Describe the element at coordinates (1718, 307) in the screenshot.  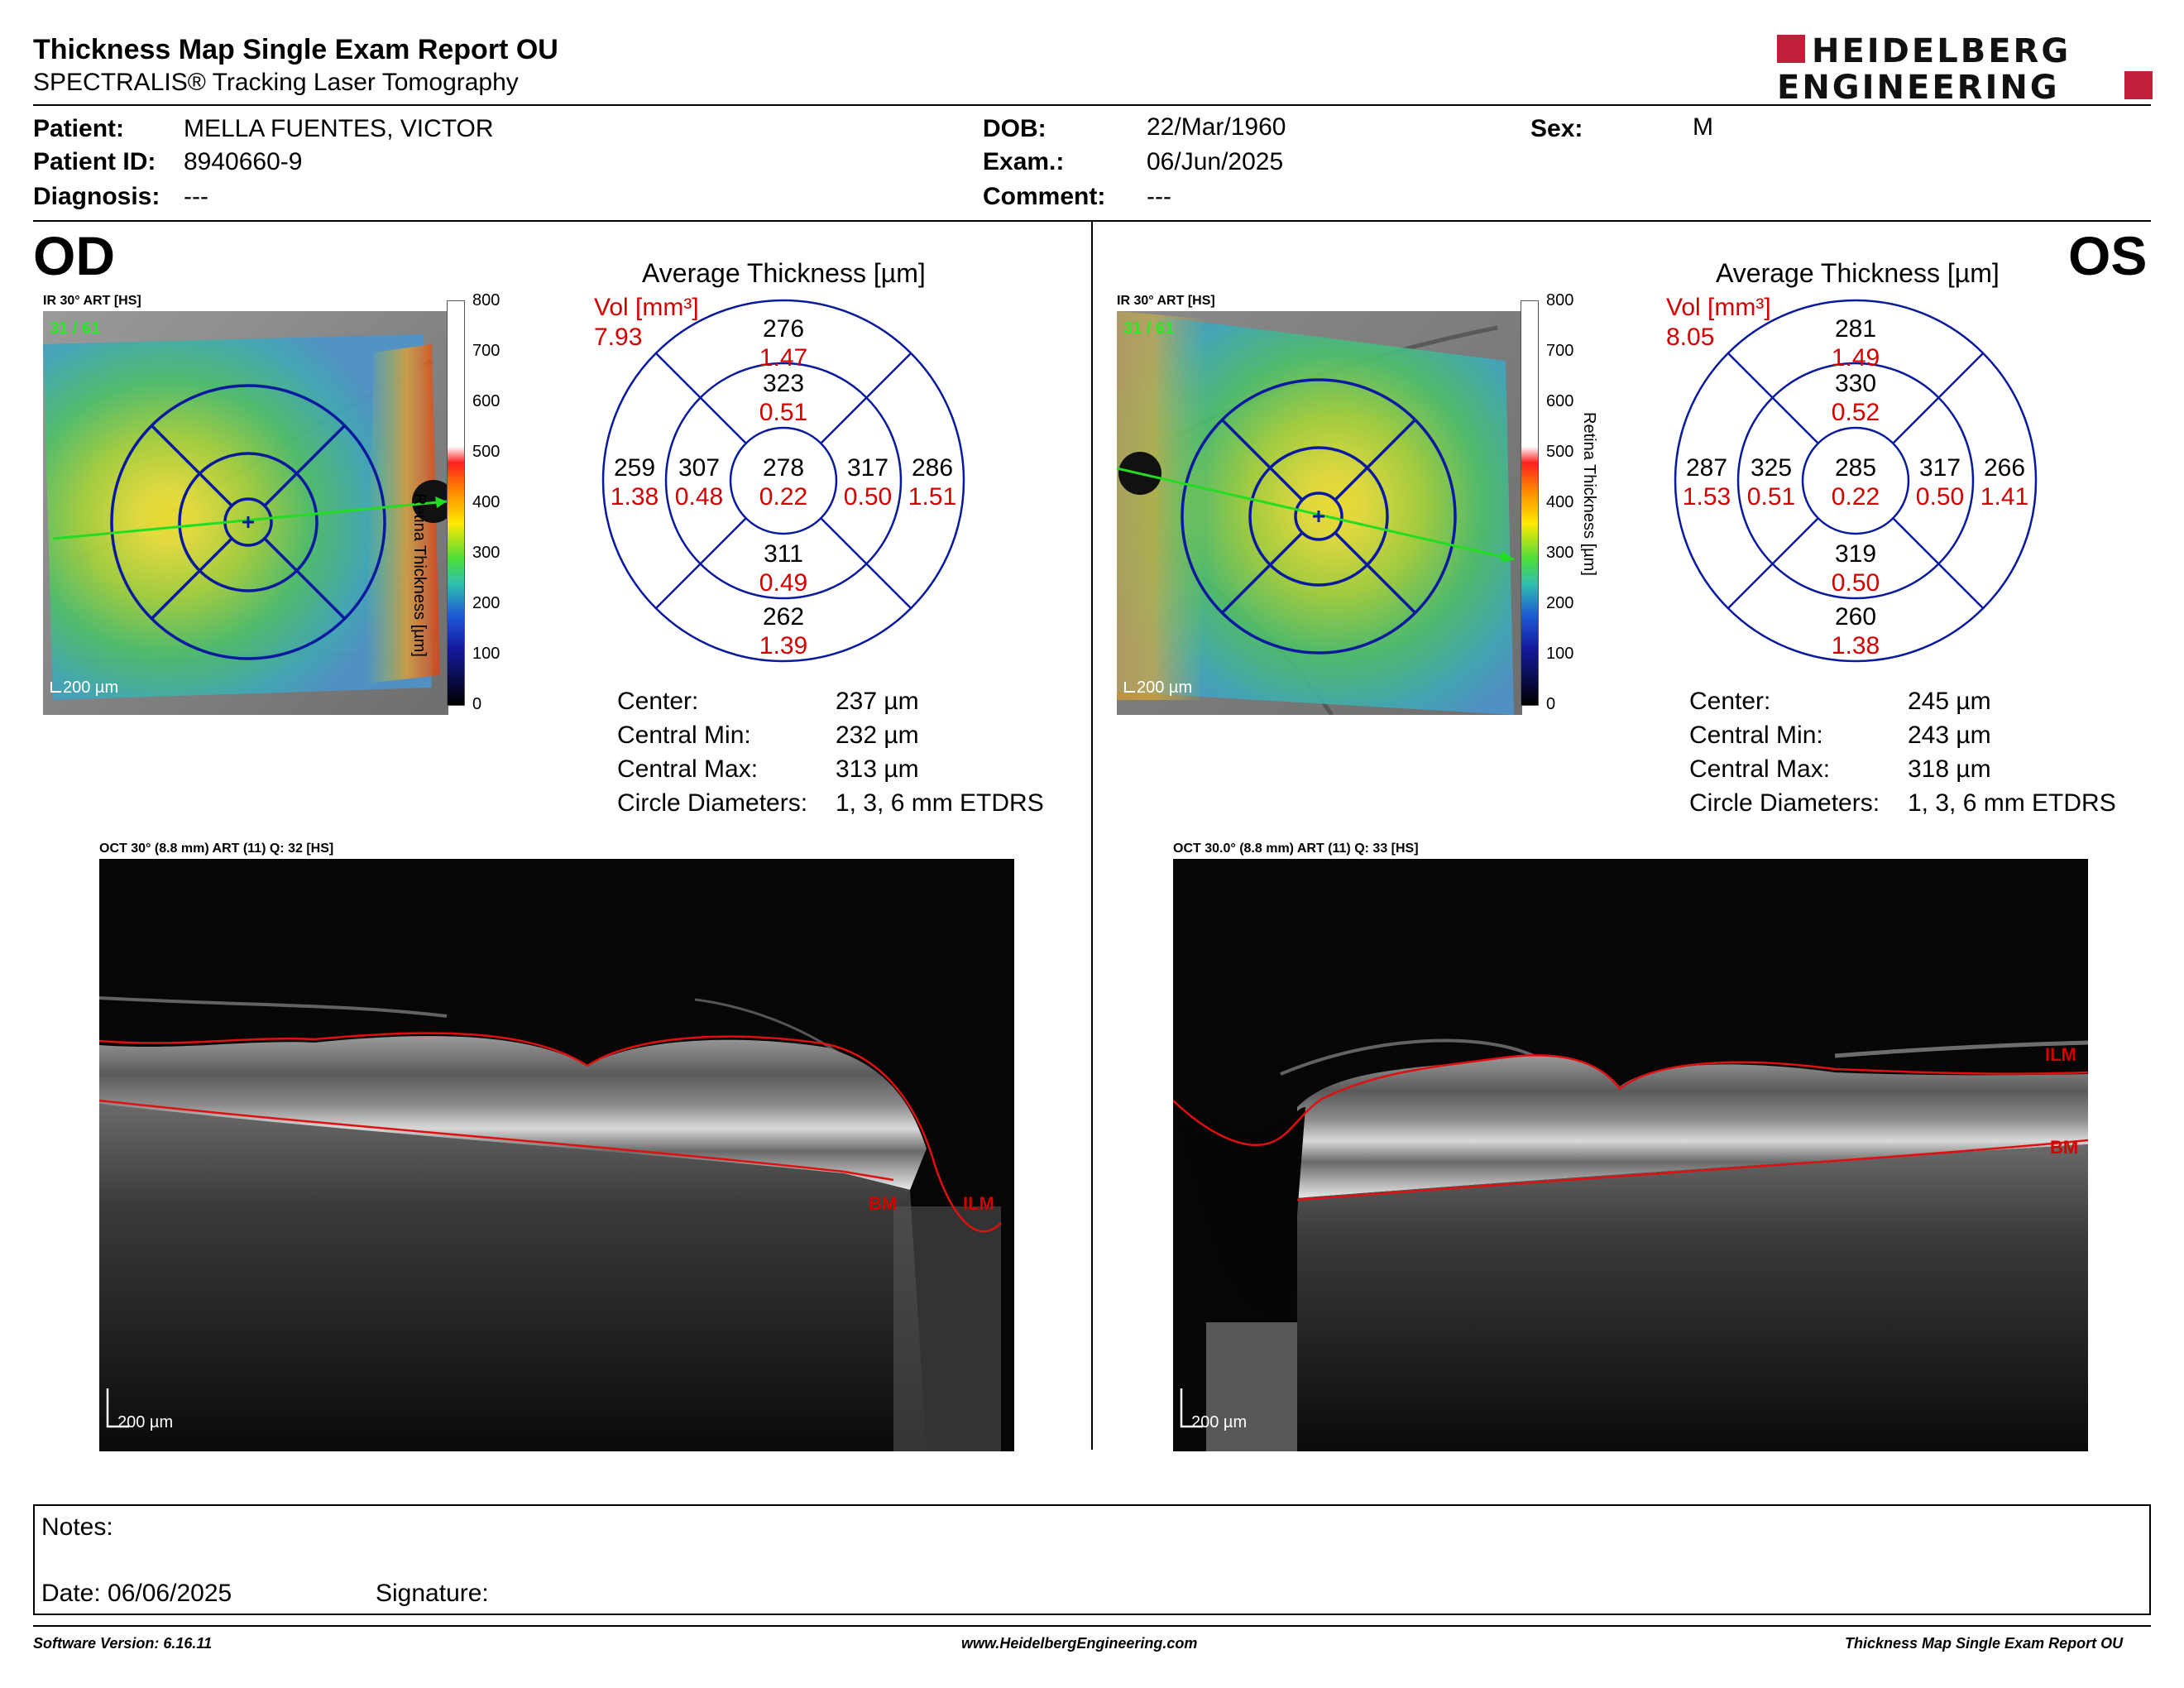
I see `os-vol-label: Vol [mm³]` at that location.